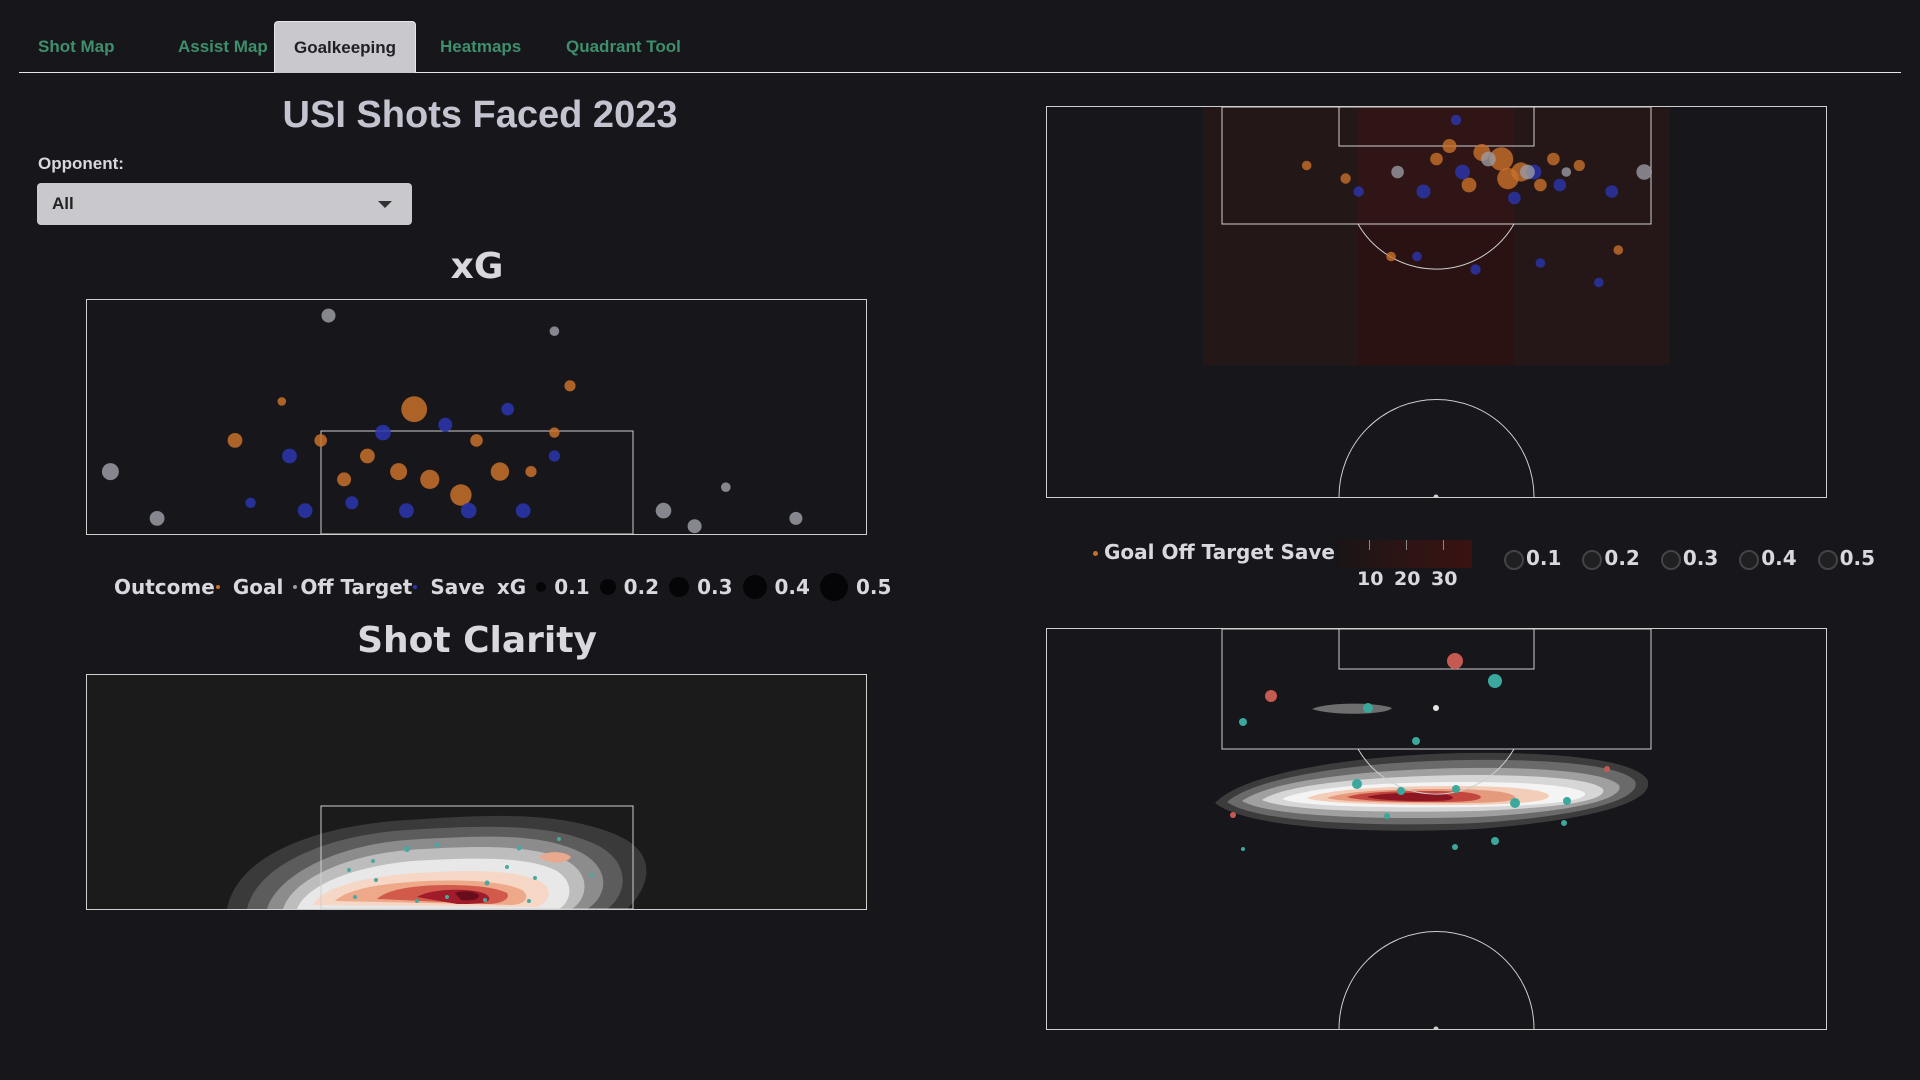  Describe the element at coordinates (385, 204) in the screenshot. I see `caret-down-icon` at that location.